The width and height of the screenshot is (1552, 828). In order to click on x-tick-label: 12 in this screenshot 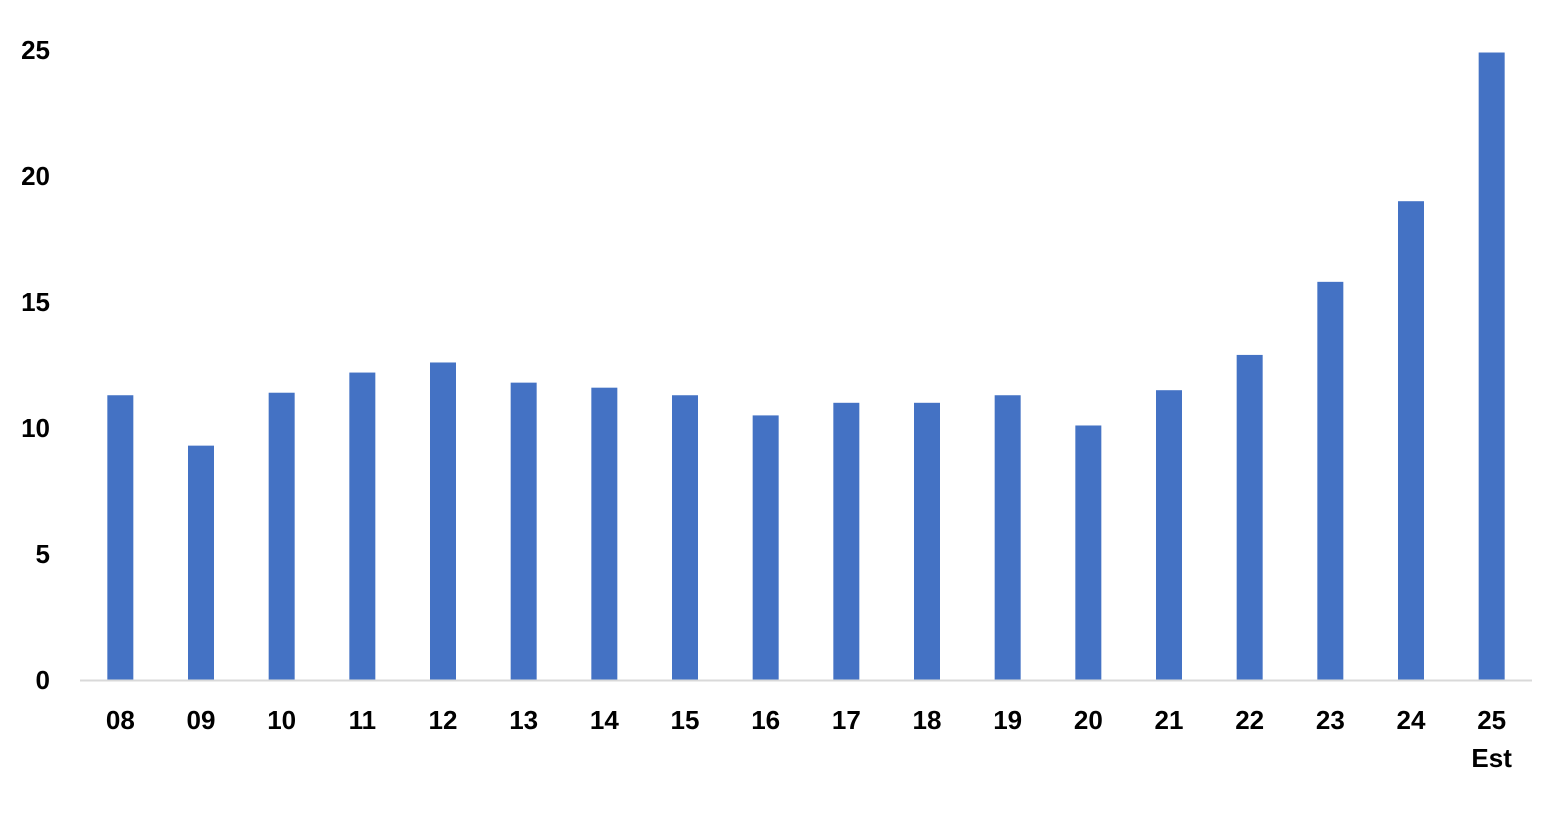, I will do `click(443, 720)`.